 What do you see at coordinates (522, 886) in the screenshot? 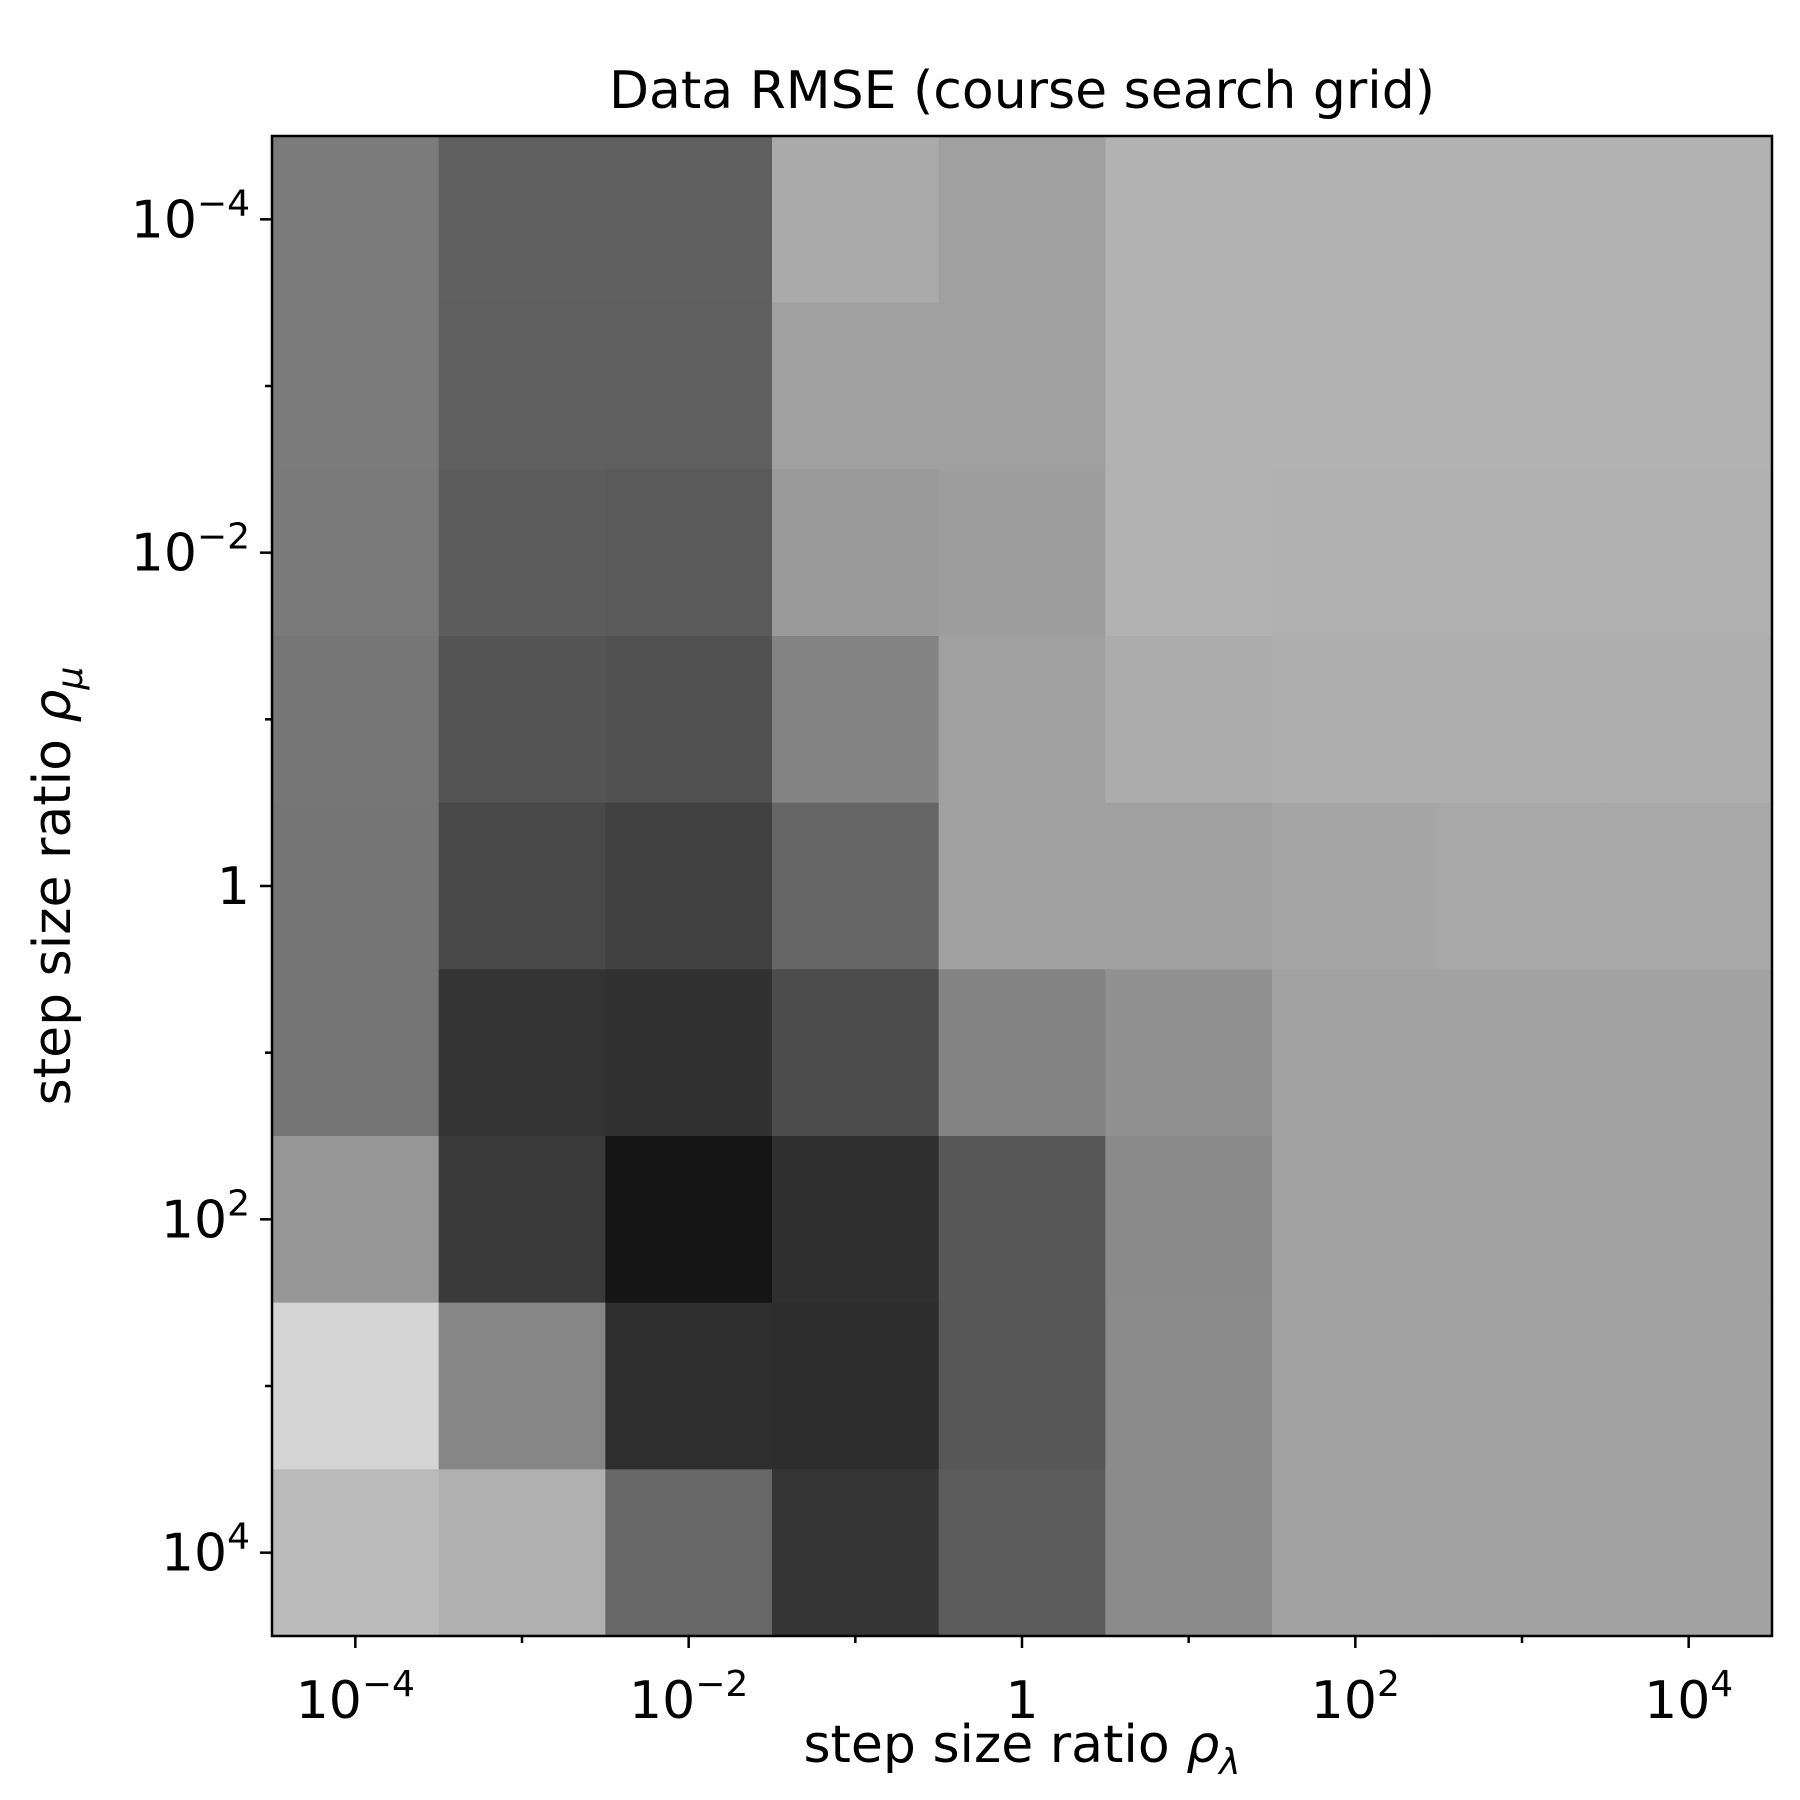
I see `heatmap-cell-r4-c1` at bounding box center [522, 886].